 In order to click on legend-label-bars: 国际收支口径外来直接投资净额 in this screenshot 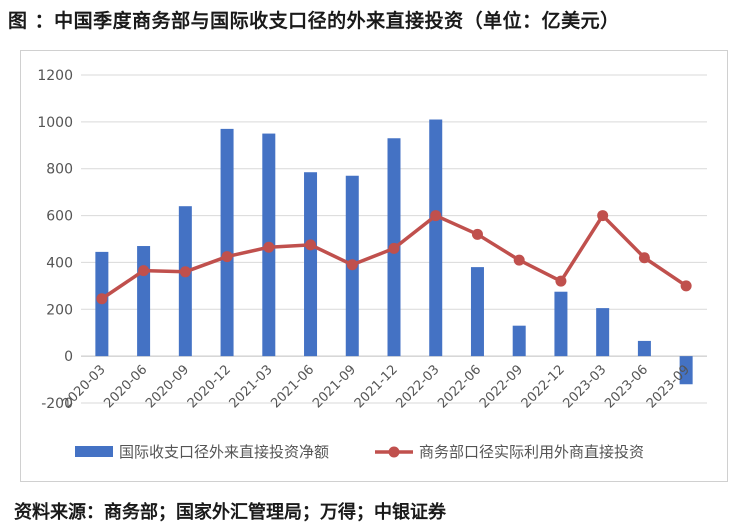, I will do `click(224, 452)`.